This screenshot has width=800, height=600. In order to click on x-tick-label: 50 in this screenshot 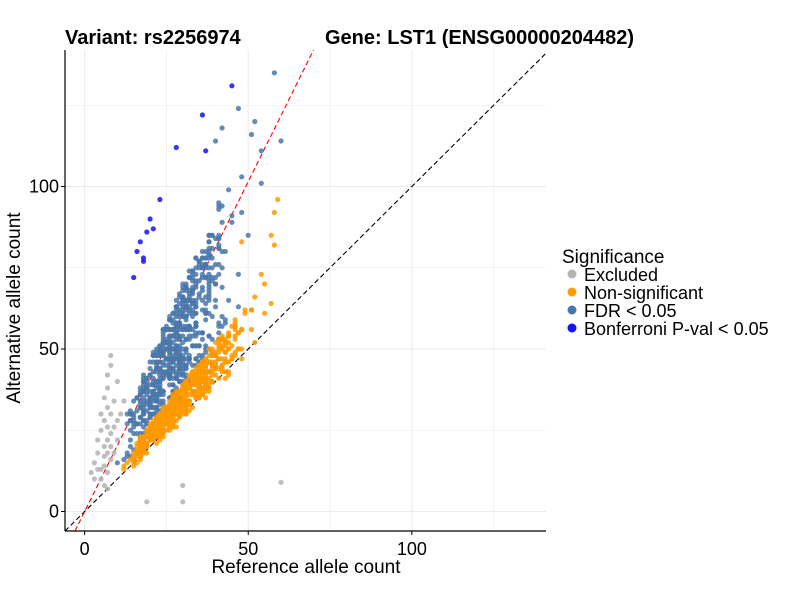, I will do `click(248, 549)`.